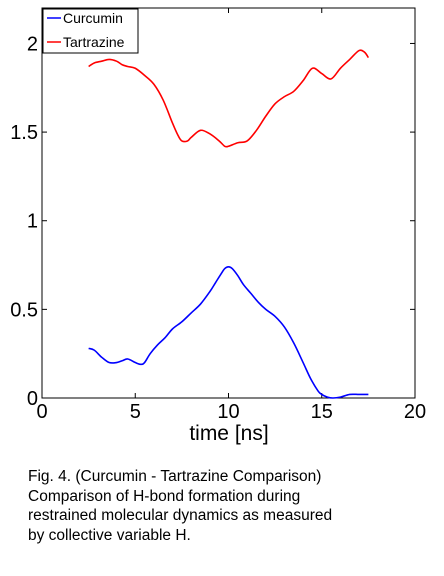 The width and height of the screenshot is (444, 576). Describe the element at coordinates (93, 18) in the screenshot. I see `legend-label-curcumin: Curcumin` at that location.